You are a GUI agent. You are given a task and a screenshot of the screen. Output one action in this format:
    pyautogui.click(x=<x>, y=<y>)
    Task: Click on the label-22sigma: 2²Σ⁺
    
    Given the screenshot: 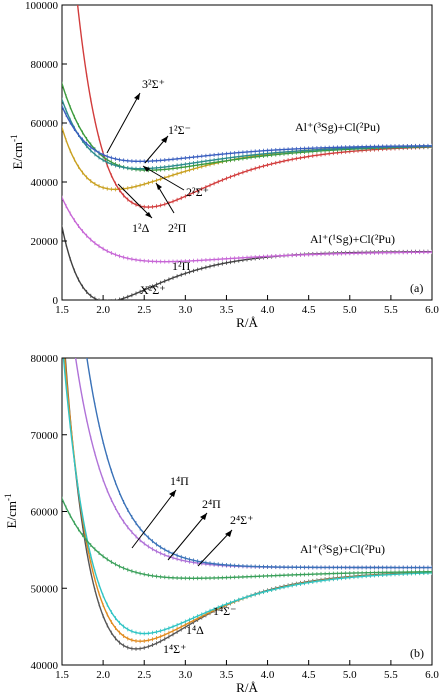 What is the action you would take?
    pyautogui.click(x=197, y=192)
    